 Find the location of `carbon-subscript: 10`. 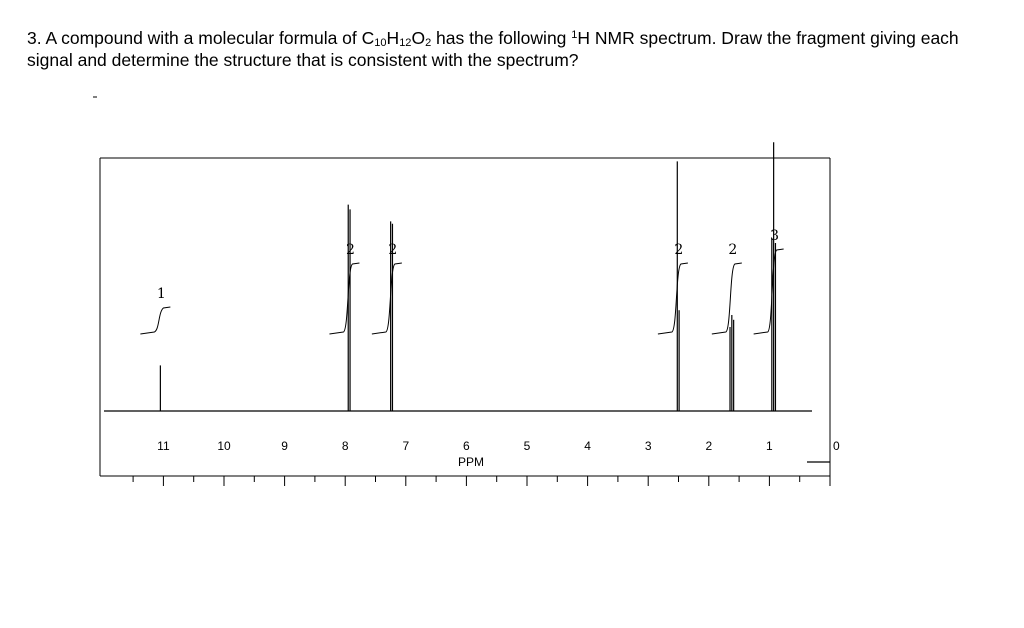

carbon-subscript: 10 is located at coordinates (380, 43).